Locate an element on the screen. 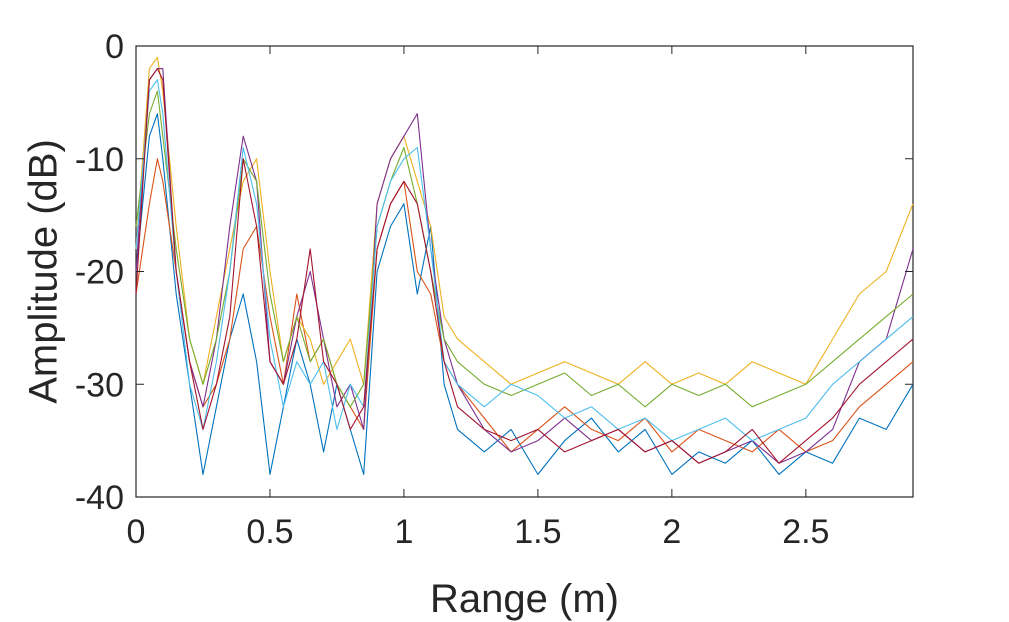 This screenshot has width=1009, height=622. y-tick-label: 0 is located at coordinates (114, 47).